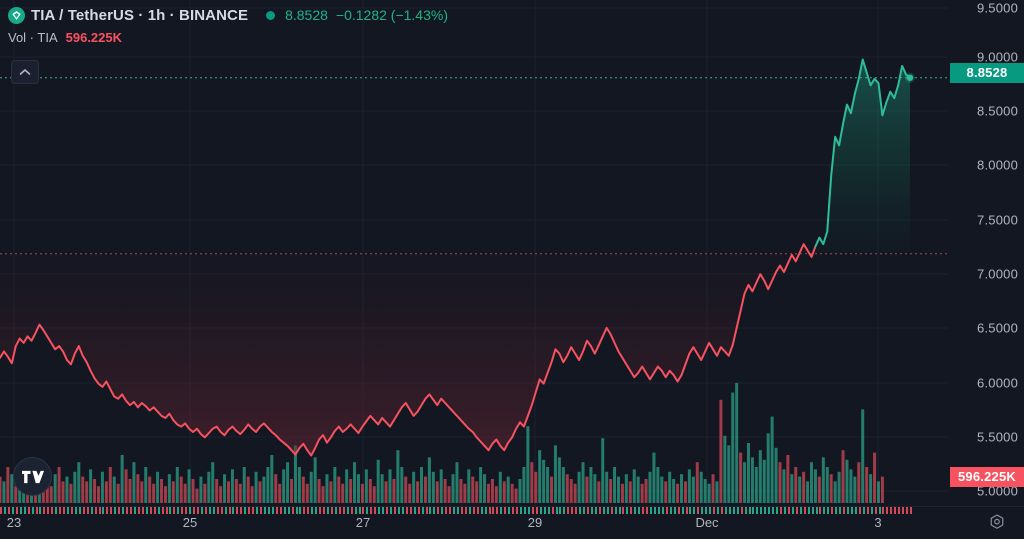 The image size is (1024, 539). Describe the element at coordinates (512, 510) in the screenshot. I see `time-scale-tick-strip` at that location.